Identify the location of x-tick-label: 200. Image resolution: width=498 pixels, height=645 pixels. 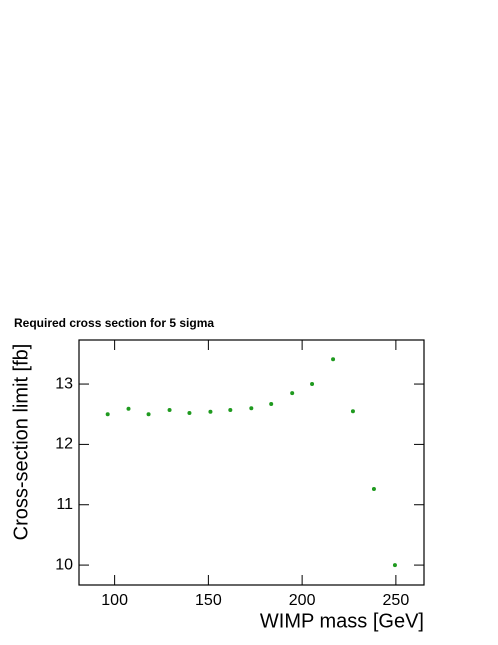
(302, 600).